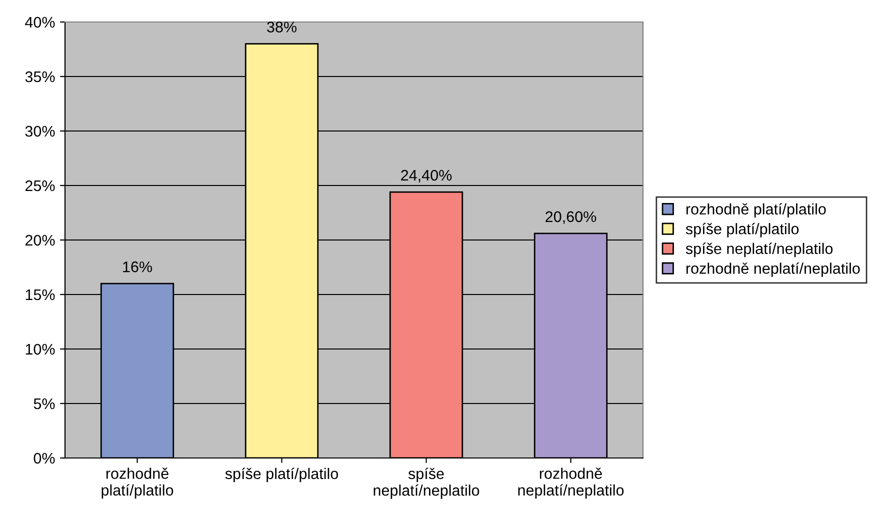 The width and height of the screenshot is (874, 517). I want to click on y-tick-label: 5%, so click(44, 404).